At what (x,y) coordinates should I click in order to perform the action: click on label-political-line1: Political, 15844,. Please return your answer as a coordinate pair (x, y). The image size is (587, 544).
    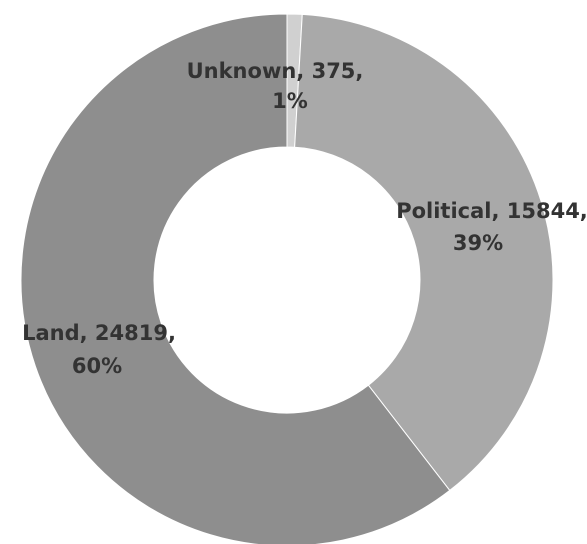
    Looking at the image, I should click on (491, 211).